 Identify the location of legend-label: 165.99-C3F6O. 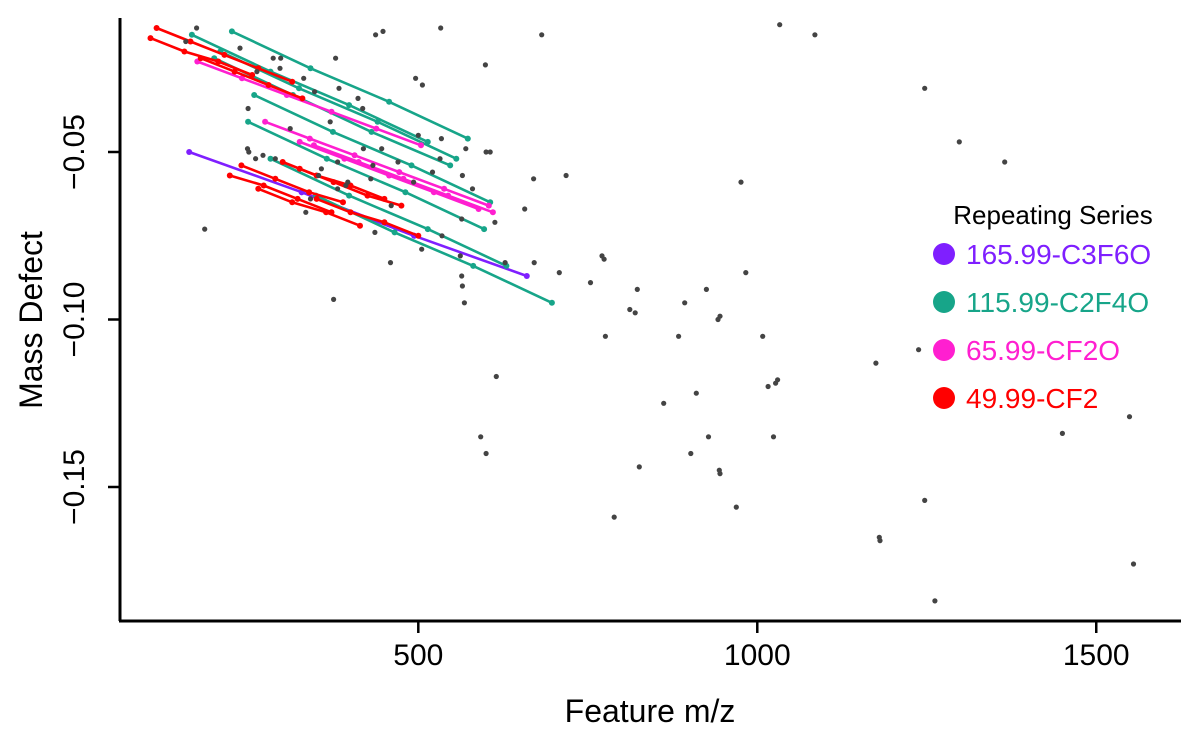
(1058, 254).